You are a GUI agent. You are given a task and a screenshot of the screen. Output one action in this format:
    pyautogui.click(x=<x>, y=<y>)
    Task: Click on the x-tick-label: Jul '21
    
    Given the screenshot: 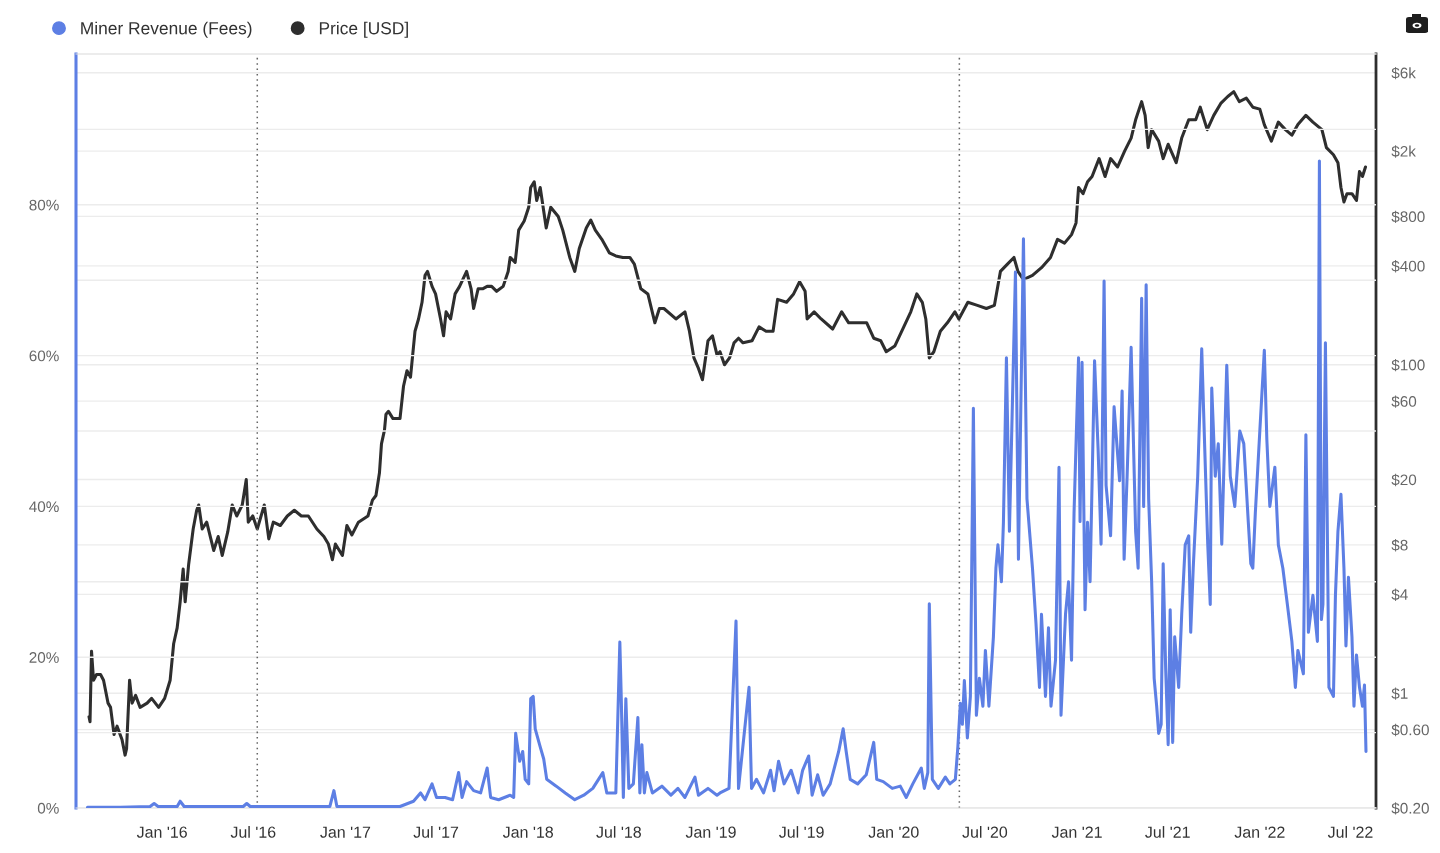 What is the action you would take?
    pyautogui.click(x=1167, y=832)
    